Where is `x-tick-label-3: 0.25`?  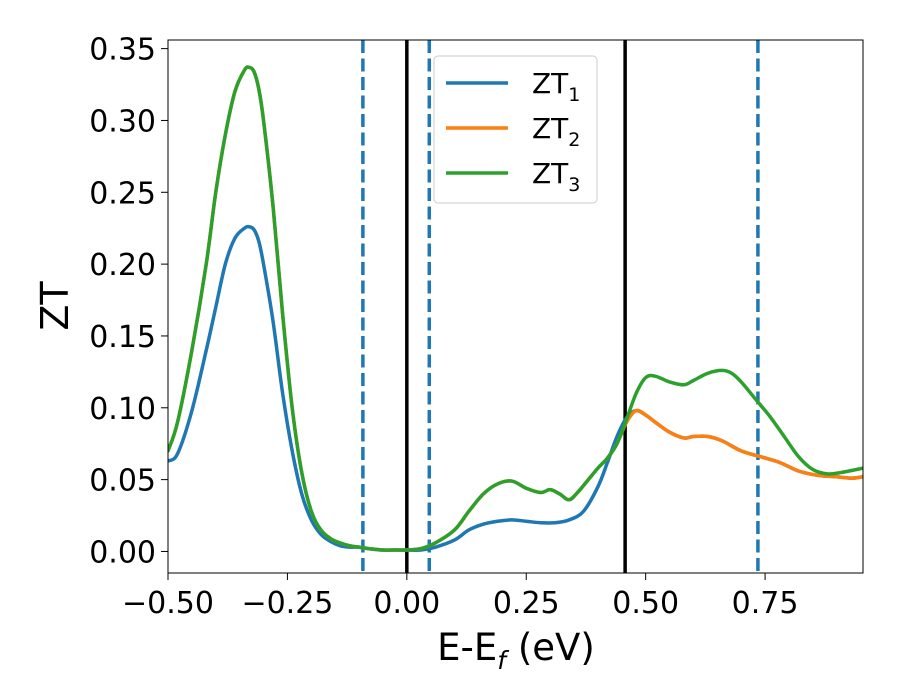 x-tick-label-3: 0.25 is located at coordinates (526, 603).